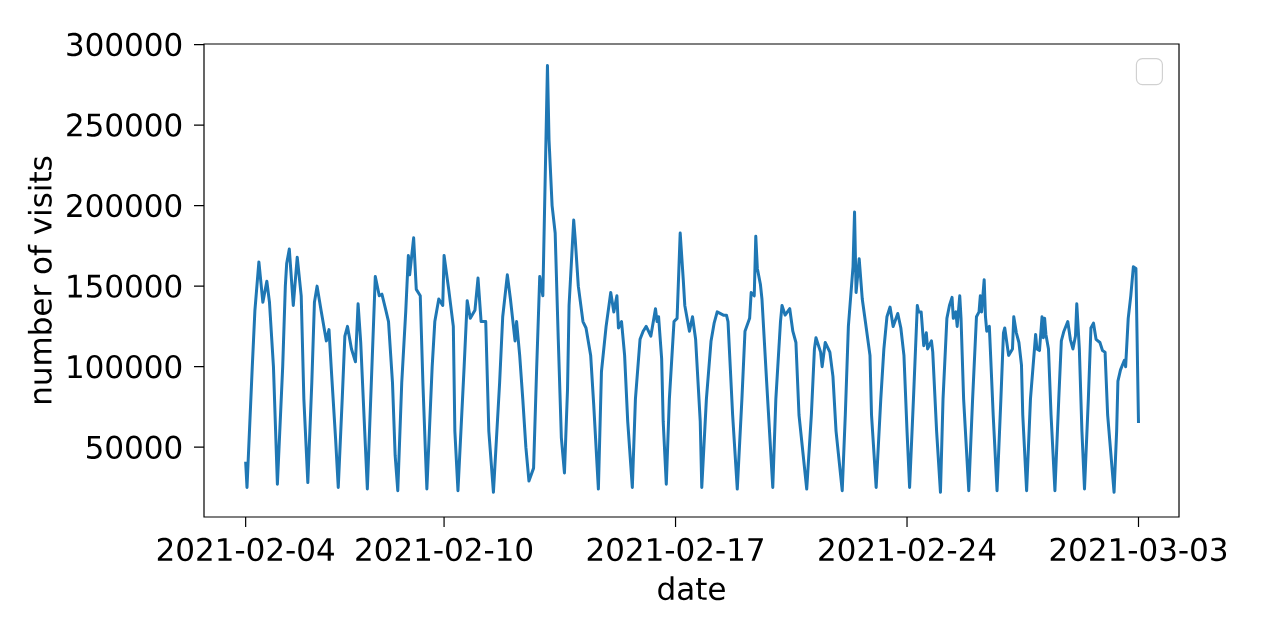  What do you see at coordinates (675, 549) in the screenshot?
I see `x-tick-label: 2021-02-17` at bounding box center [675, 549].